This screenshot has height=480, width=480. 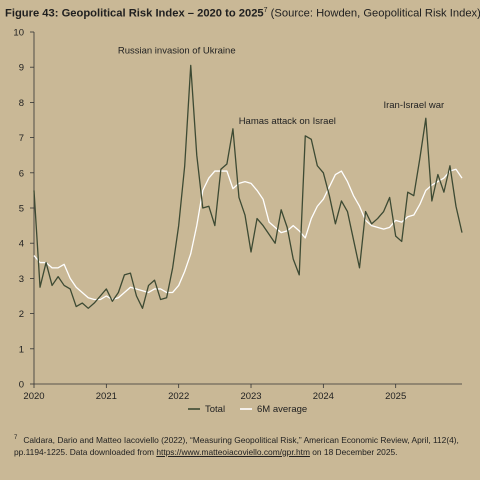 What do you see at coordinates (287, 121) in the screenshot?
I see `annotation-label: Hamas attack on Israel` at bounding box center [287, 121].